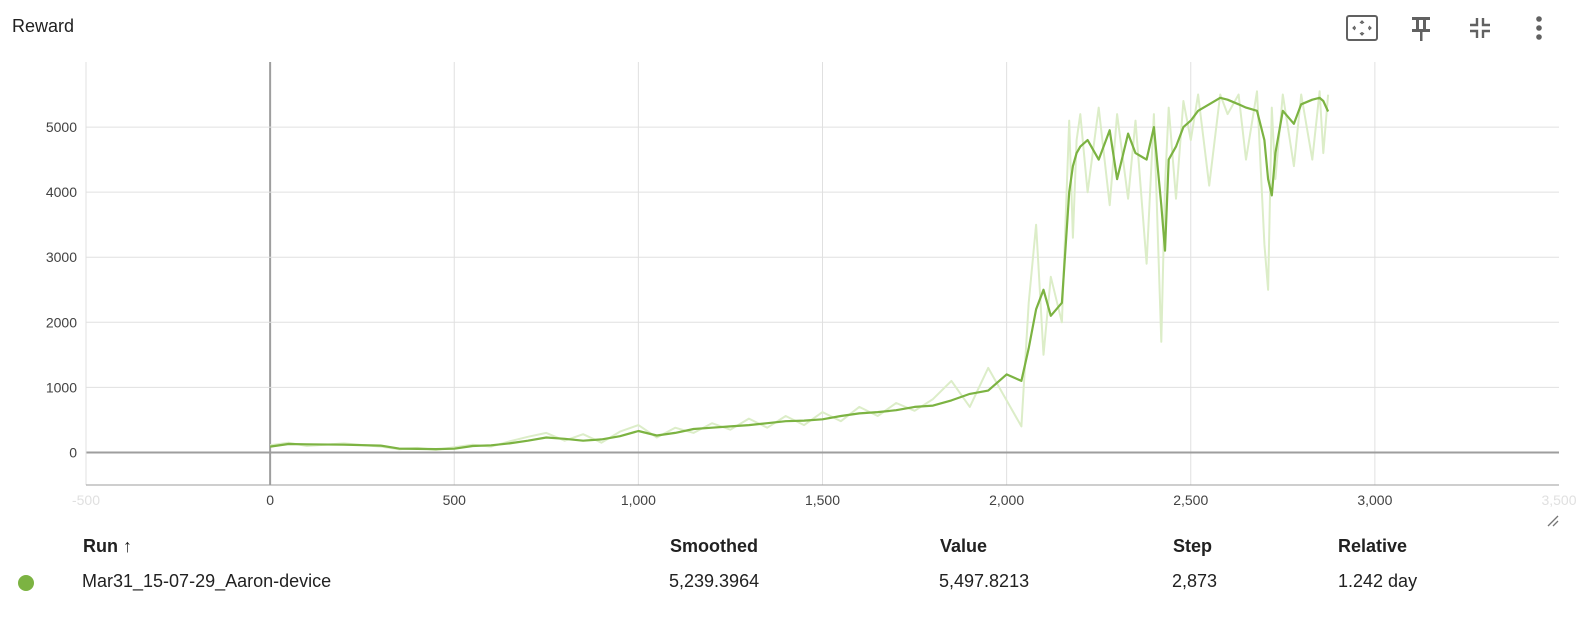  I want to click on y-tick-label: 1000, so click(61, 387).